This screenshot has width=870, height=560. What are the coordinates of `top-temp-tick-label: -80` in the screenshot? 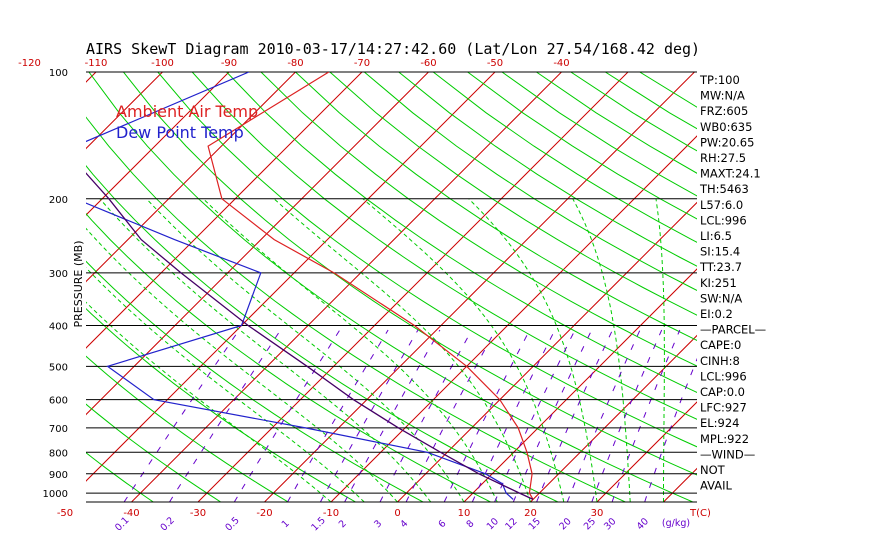 It's located at (295, 63).